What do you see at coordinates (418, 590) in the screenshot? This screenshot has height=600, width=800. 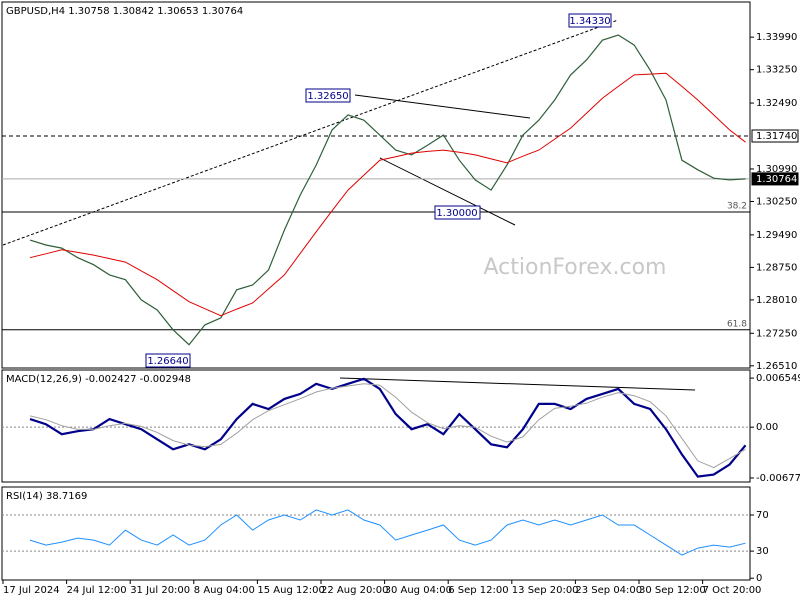 I see `x-tick-label: 30 Aug 04:00` at bounding box center [418, 590].